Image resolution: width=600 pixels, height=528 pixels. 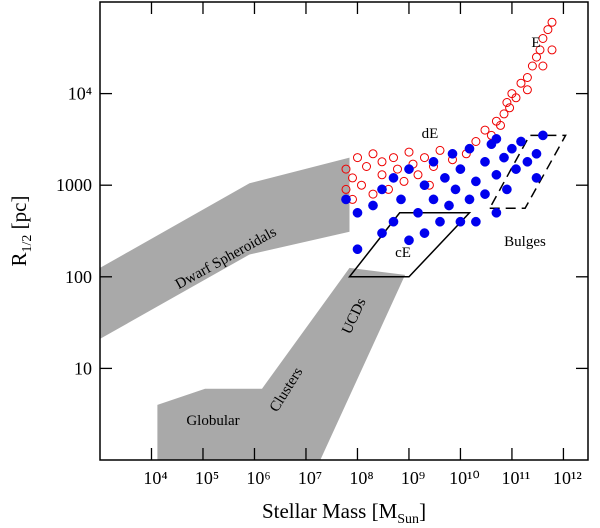 I want to click on x-tick-label: 10⁷, so click(x=310, y=478).